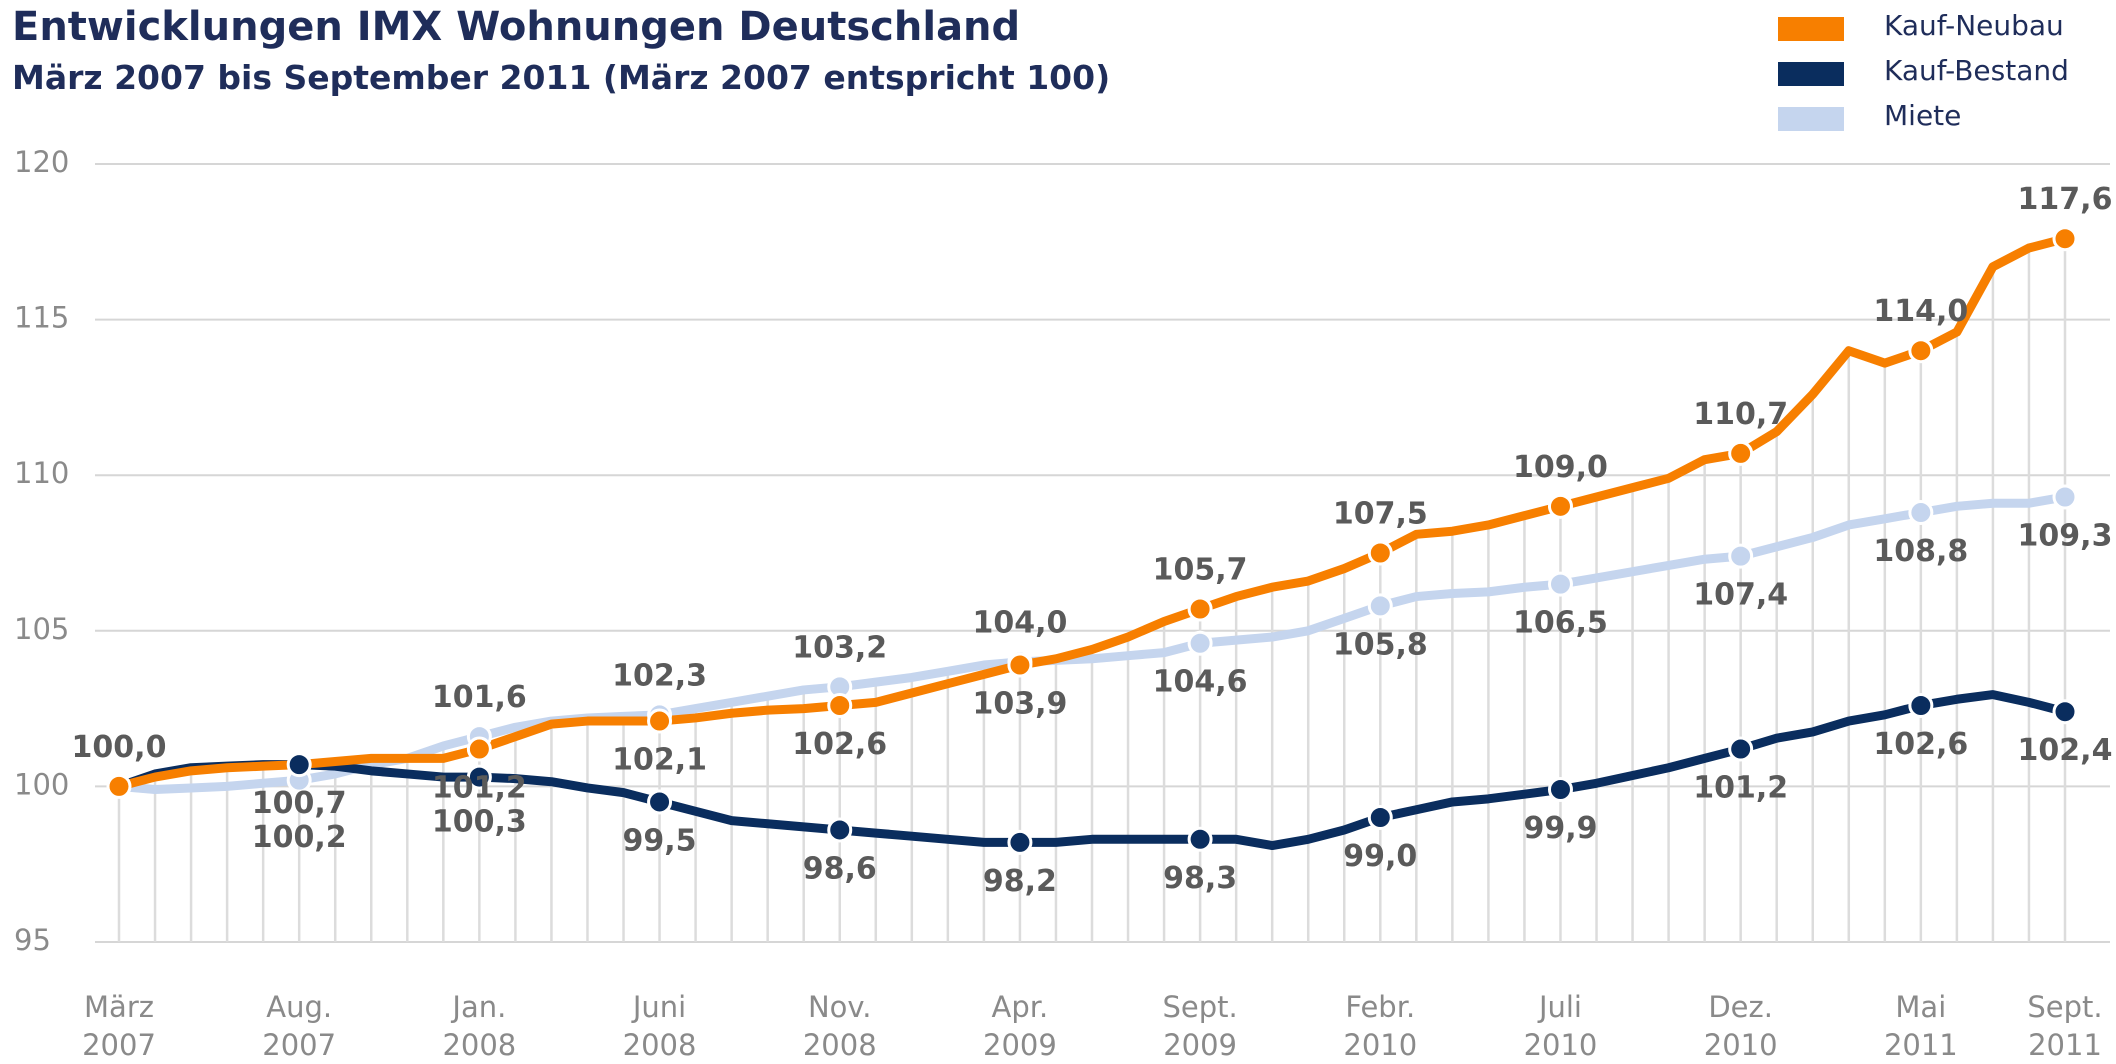 This screenshot has width=2116, height=1064. Describe the element at coordinates (1560, 1026) in the screenshot. I see `x-tick-label: Juli 2010` at that location.